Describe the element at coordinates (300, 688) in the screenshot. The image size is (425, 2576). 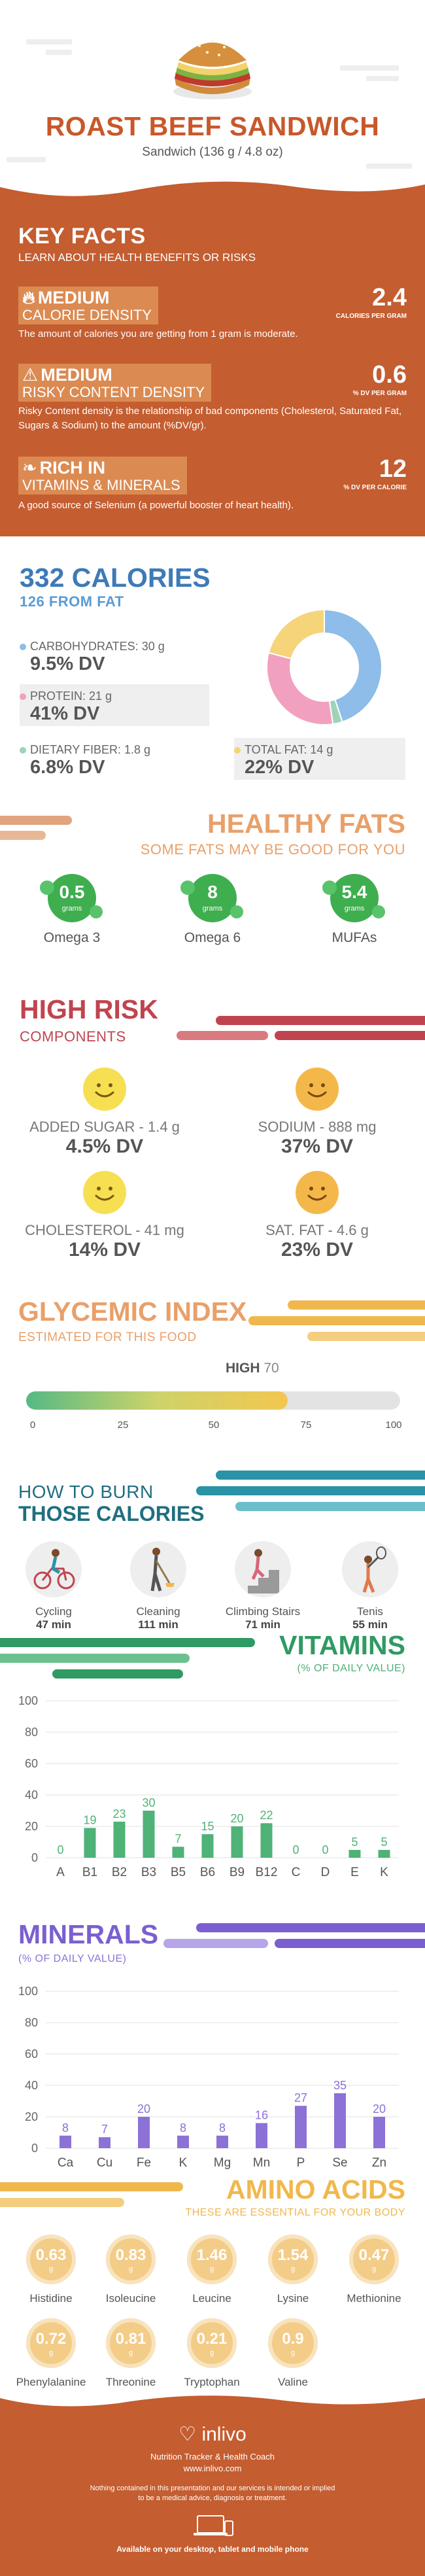
I see `donut-slice-protein` at that location.